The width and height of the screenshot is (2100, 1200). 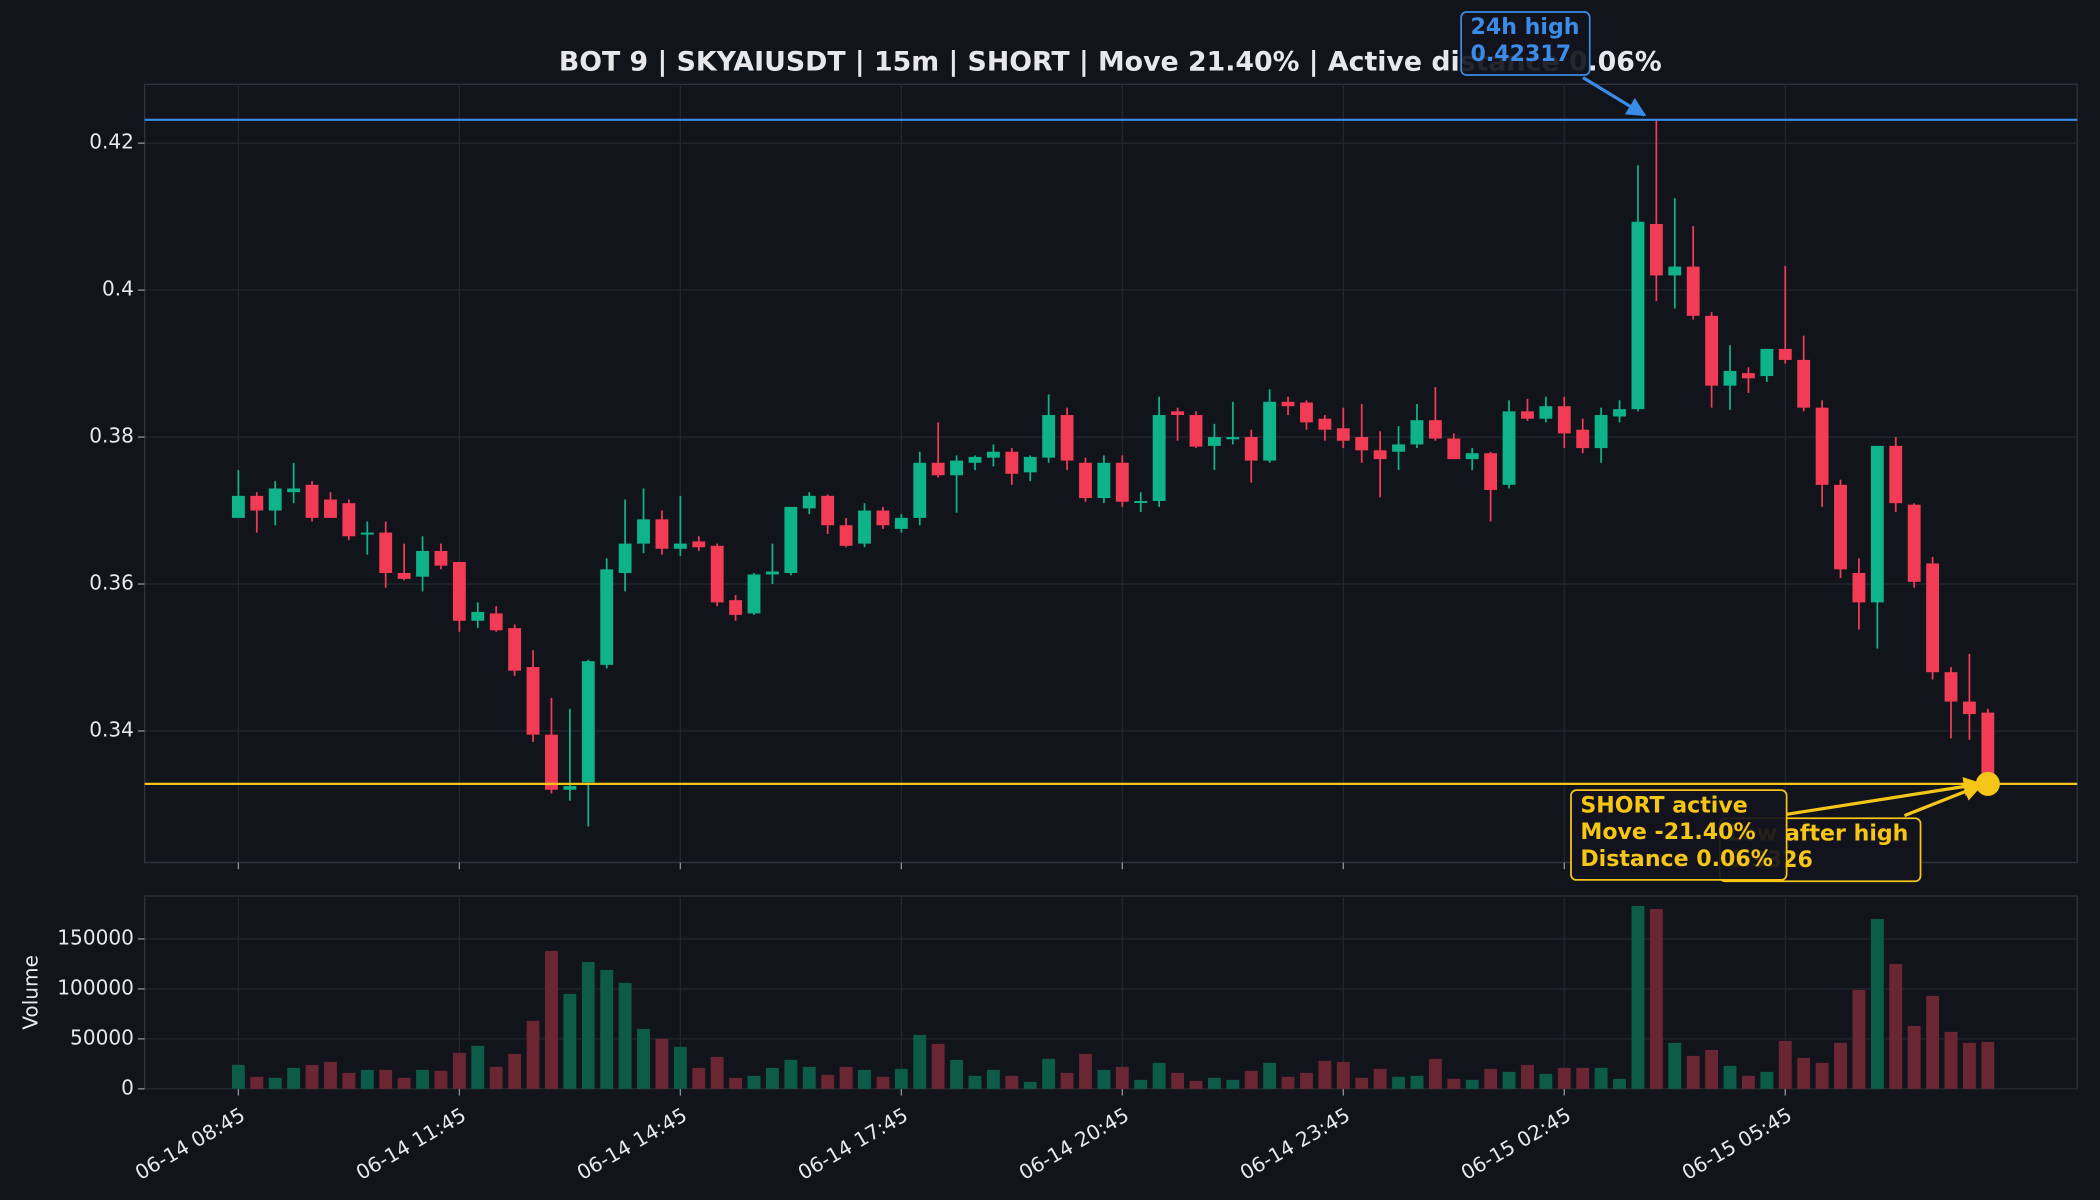 I want to click on annotation-text: 24h high, so click(x=1525, y=27).